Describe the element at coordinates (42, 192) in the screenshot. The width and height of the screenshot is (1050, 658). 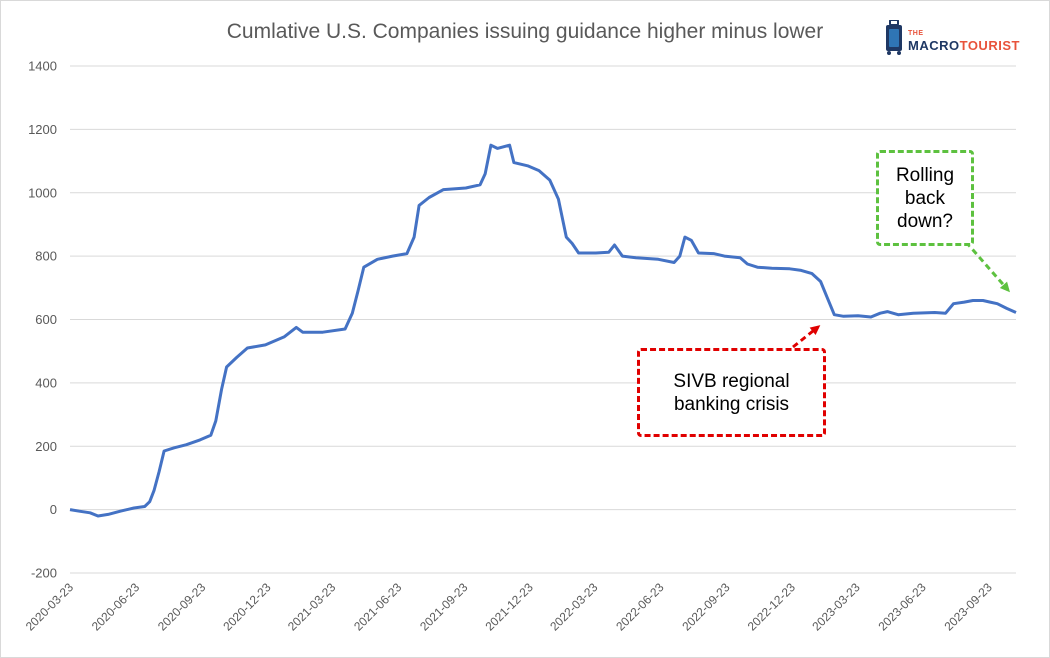
I see `y-tick-label: 1000` at that location.